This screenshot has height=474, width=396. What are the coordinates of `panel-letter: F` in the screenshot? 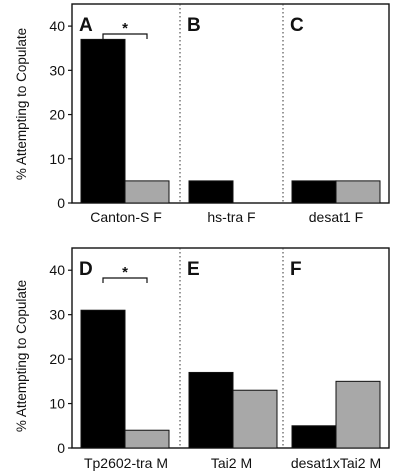 It's located at (296, 269).